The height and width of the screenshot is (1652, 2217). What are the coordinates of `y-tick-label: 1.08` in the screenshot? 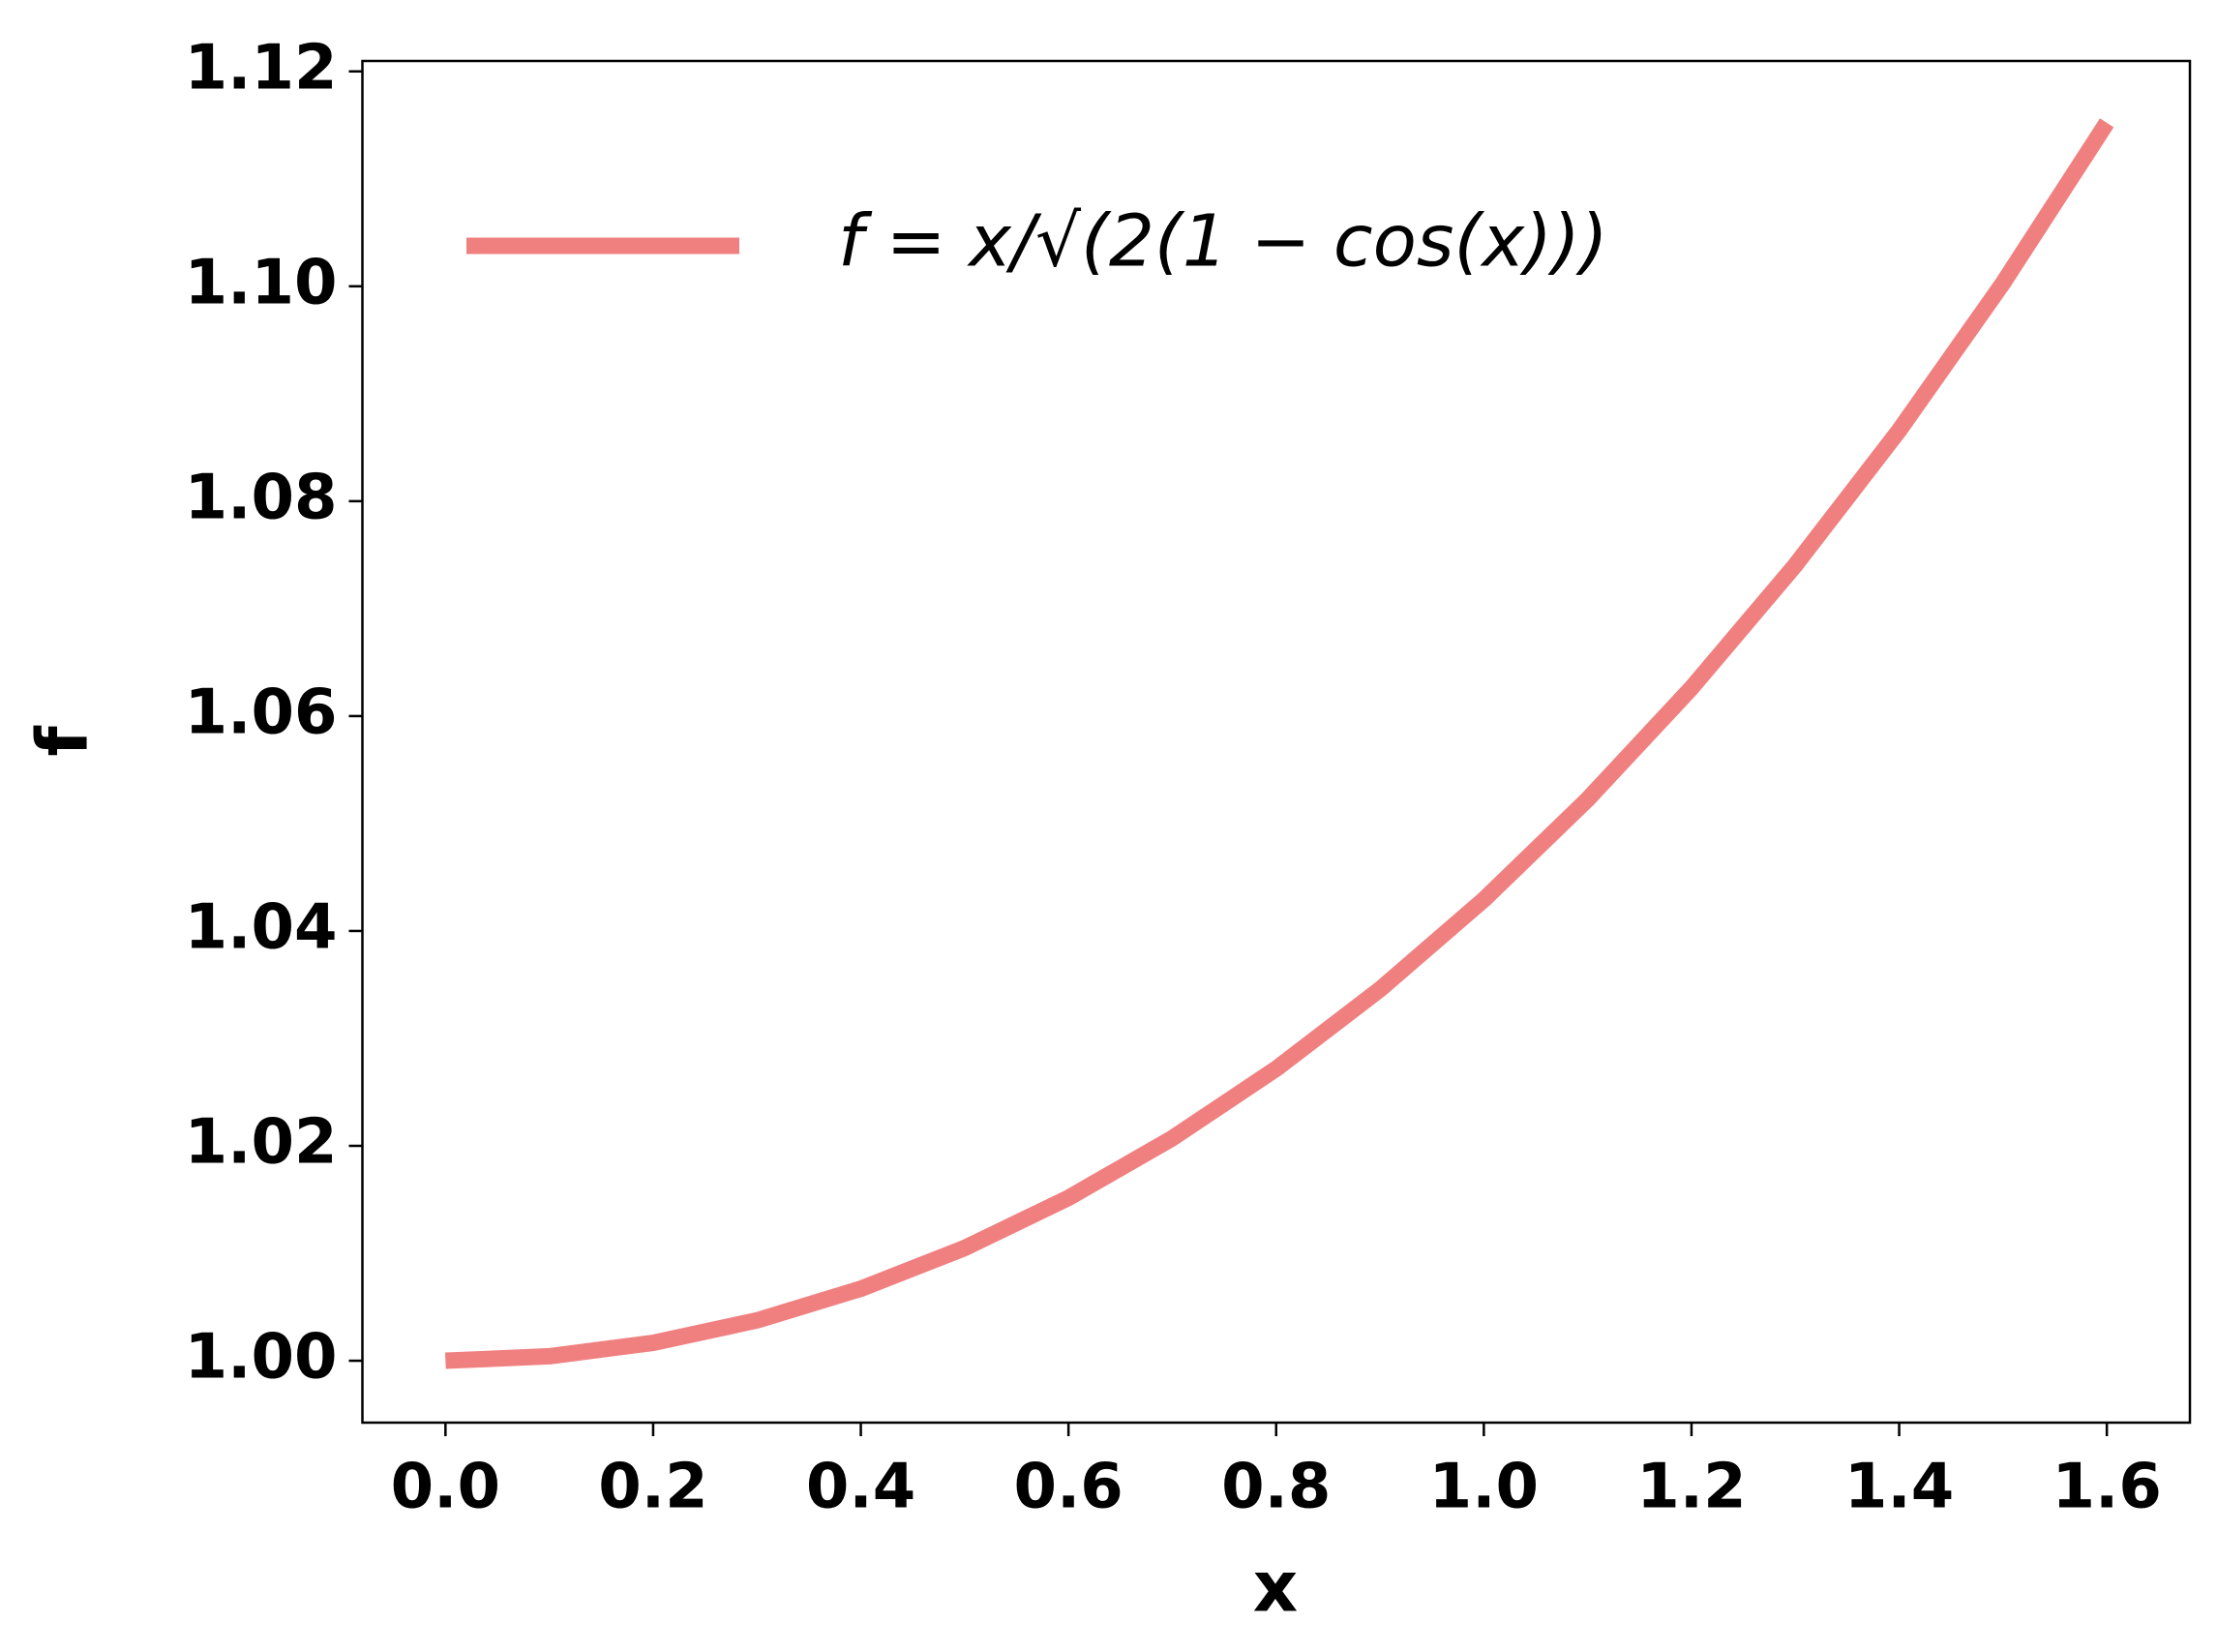 It's located at (261, 498).